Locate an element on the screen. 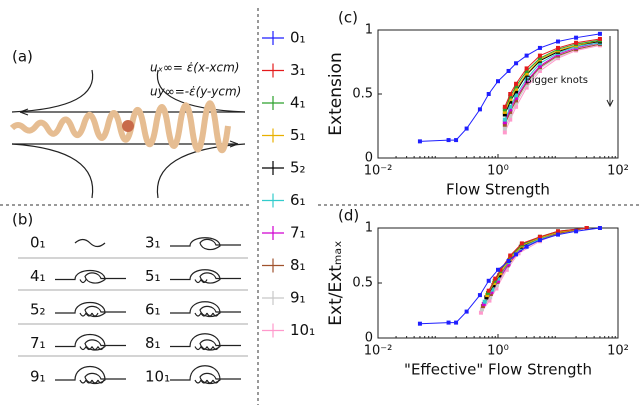 This screenshot has width=640, height=412. knot-label: 4₁ is located at coordinates (38, 276).